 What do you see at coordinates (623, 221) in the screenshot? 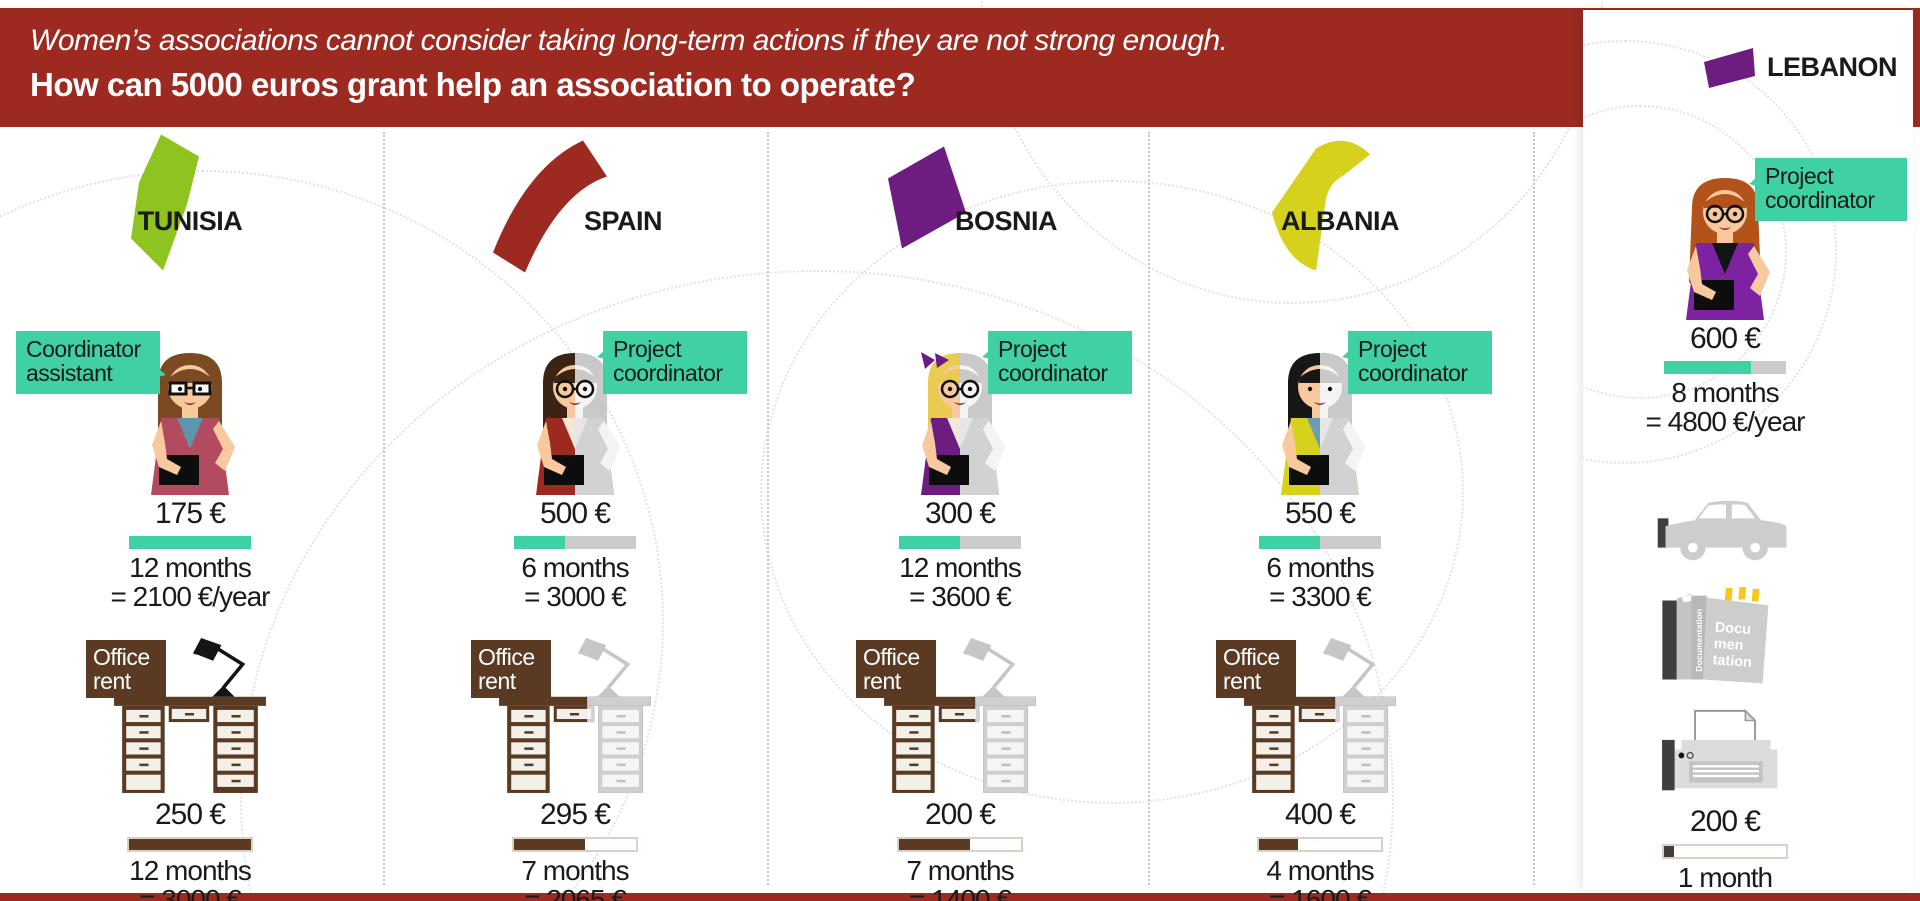
I see `country-label: SPAIN` at bounding box center [623, 221].